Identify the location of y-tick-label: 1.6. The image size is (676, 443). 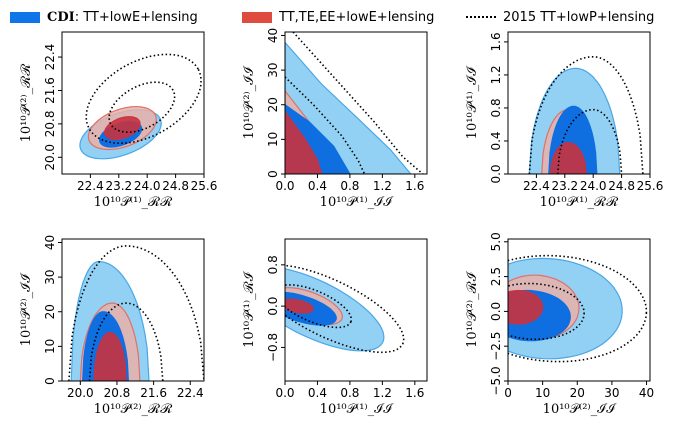
(496, 41).